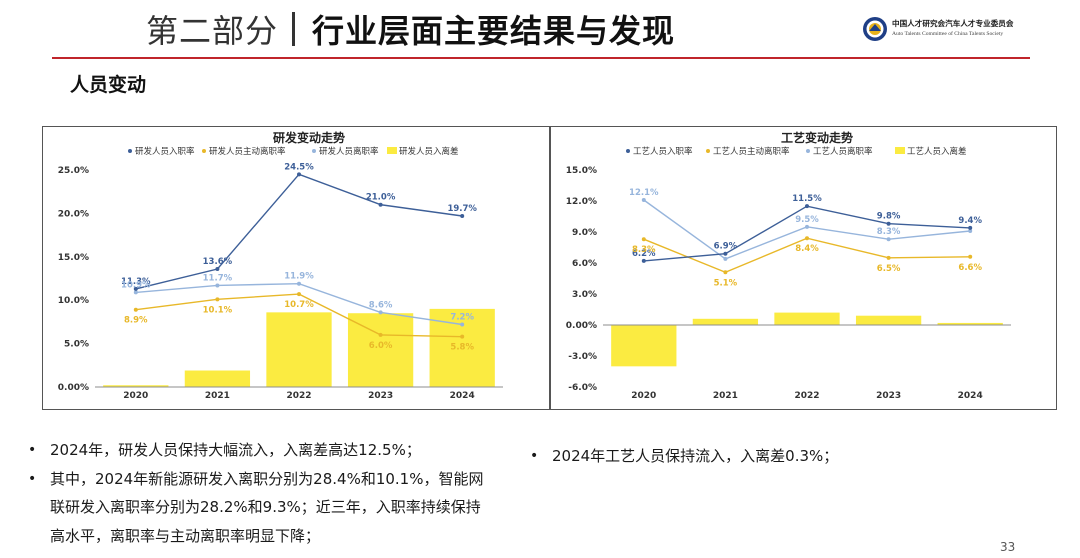 The image size is (1080, 558). I want to click on legend-label-entry: 研发人员入职率, so click(165, 151).